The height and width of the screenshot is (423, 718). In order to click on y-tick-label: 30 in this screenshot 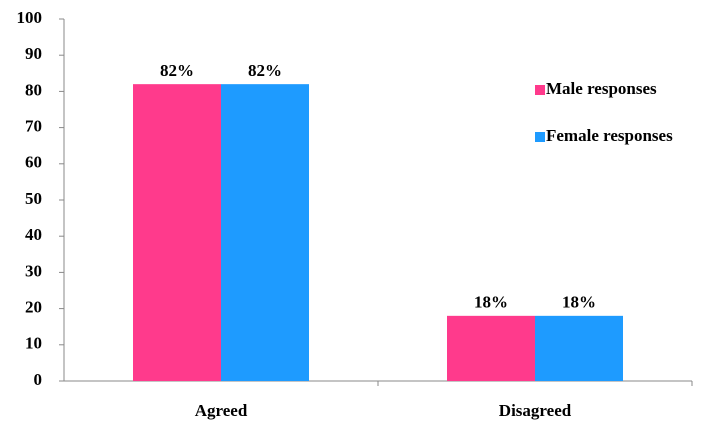, I will do `click(33, 270)`.